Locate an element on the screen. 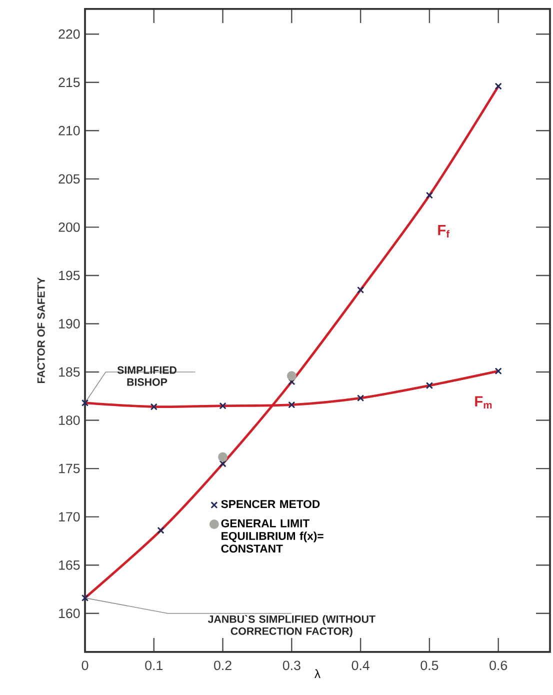 This screenshot has height=695, width=553. x-tick-label: 0.2 is located at coordinates (223, 665).